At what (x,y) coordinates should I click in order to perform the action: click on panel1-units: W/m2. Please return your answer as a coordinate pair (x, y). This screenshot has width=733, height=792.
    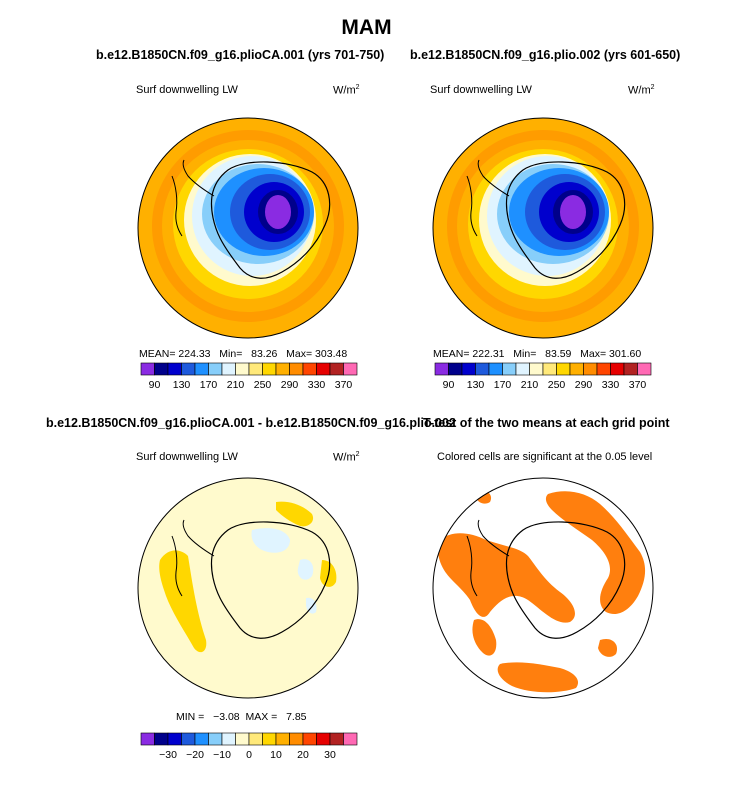
    Looking at the image, I should click on (346, 90).